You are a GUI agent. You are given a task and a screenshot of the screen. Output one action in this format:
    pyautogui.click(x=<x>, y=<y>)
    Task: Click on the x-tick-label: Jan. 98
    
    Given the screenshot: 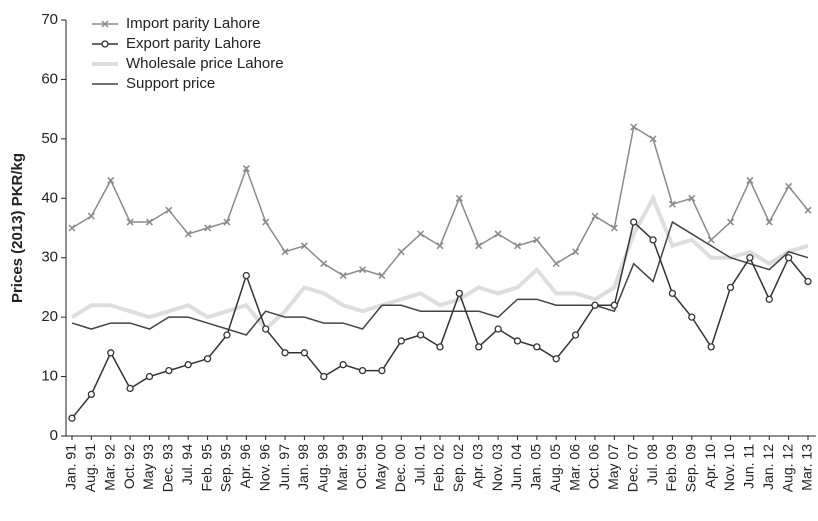 What is the action you would take?
    pyautogui.click(x=303, y=467)
    